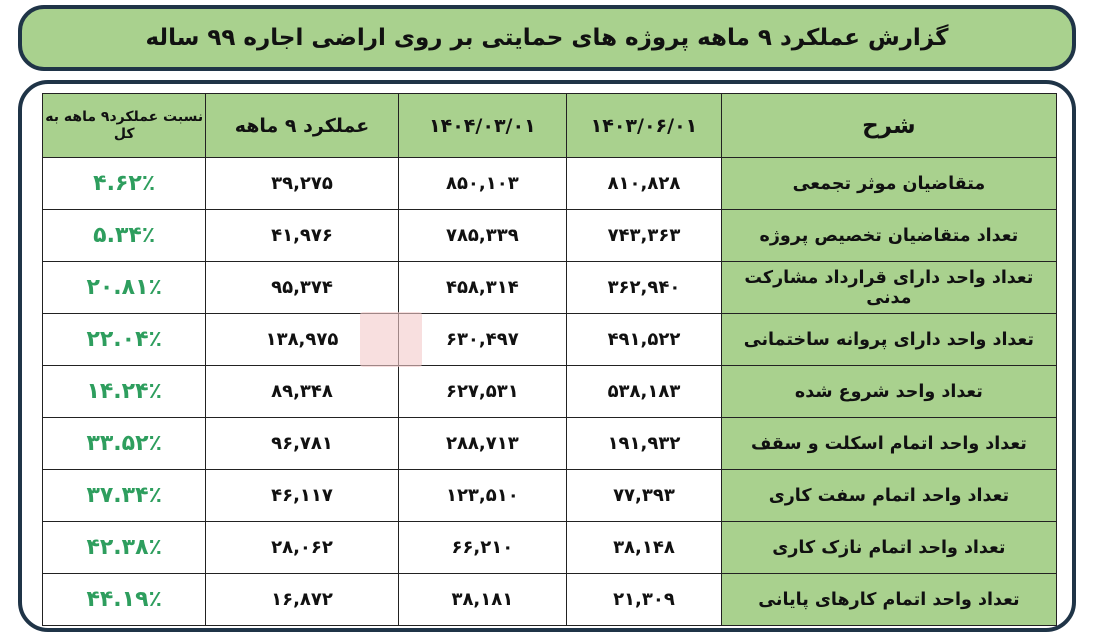 The height and width of the screenshot is (637, 1094). Describe the element at coordinates (124, 125) in the screenshot. I see `header-ratio: نسبت عملکرد۹ ماهه به کل` at that location.